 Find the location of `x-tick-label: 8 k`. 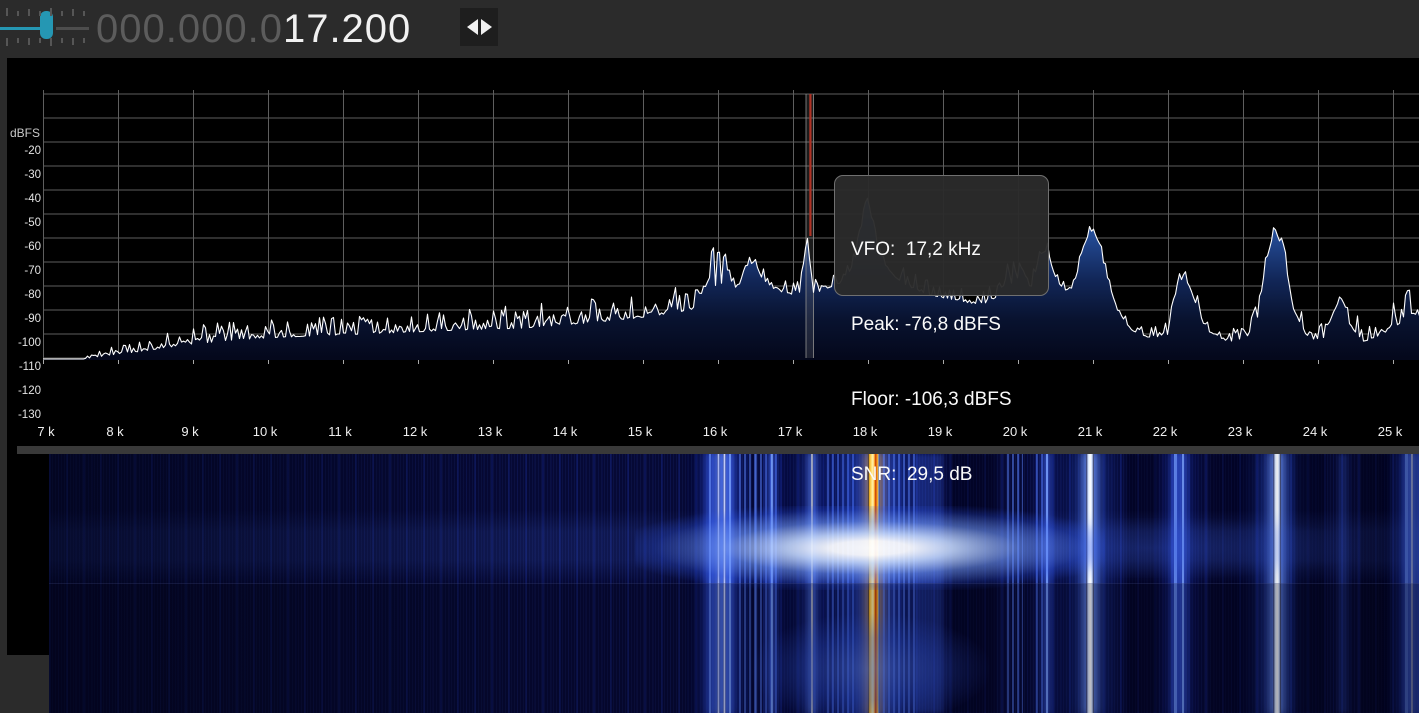

x-tick-label: 8 k is located at coordinates (114, 431).